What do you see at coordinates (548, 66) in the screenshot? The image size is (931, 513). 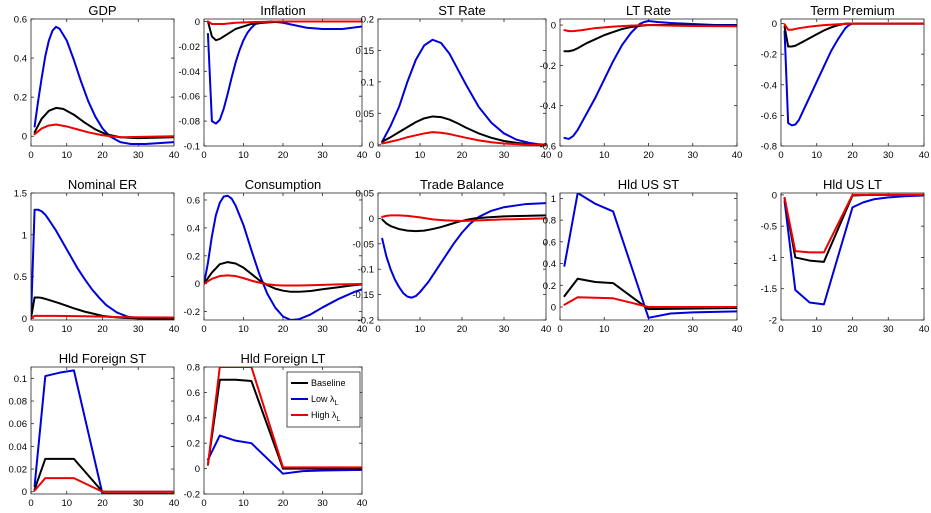 I see `y-tick-label: -0.2` at bounding box center [548, 66].